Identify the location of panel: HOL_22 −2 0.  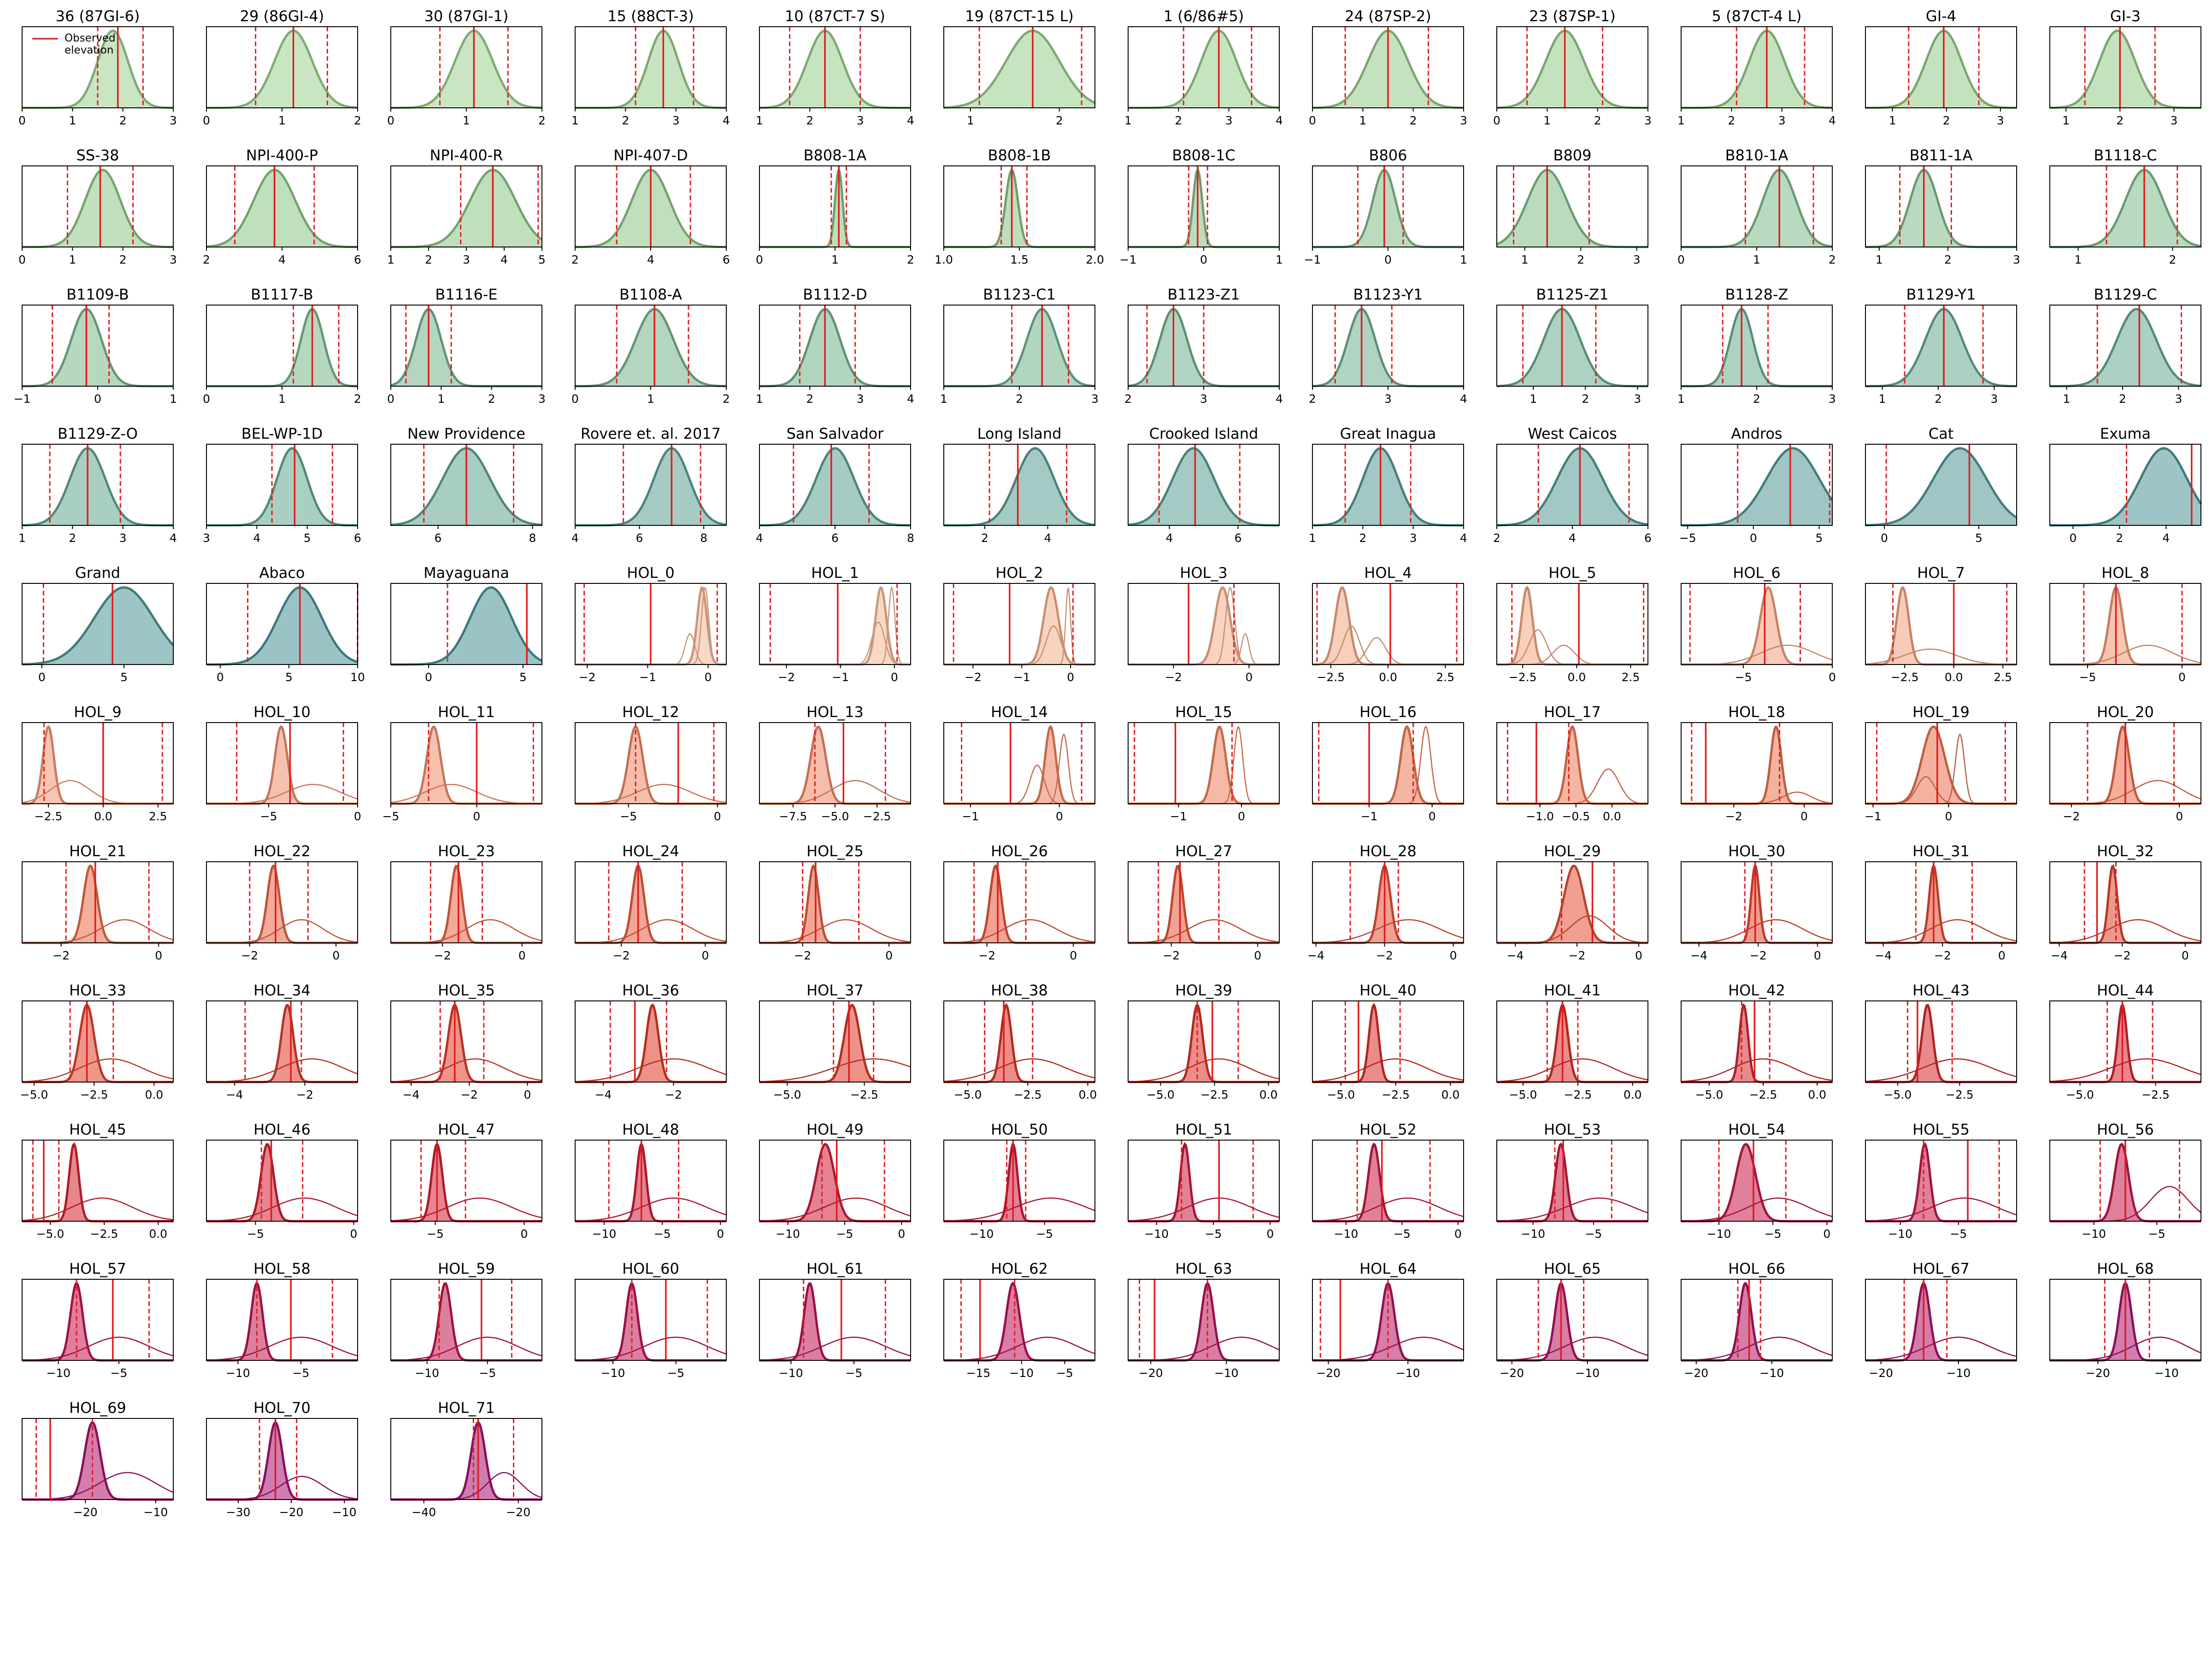
(282, 902).